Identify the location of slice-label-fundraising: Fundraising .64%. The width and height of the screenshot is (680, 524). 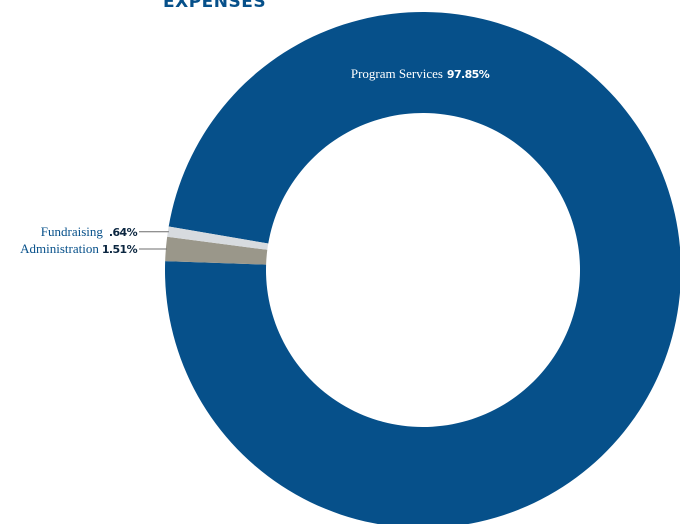
(89, 231).